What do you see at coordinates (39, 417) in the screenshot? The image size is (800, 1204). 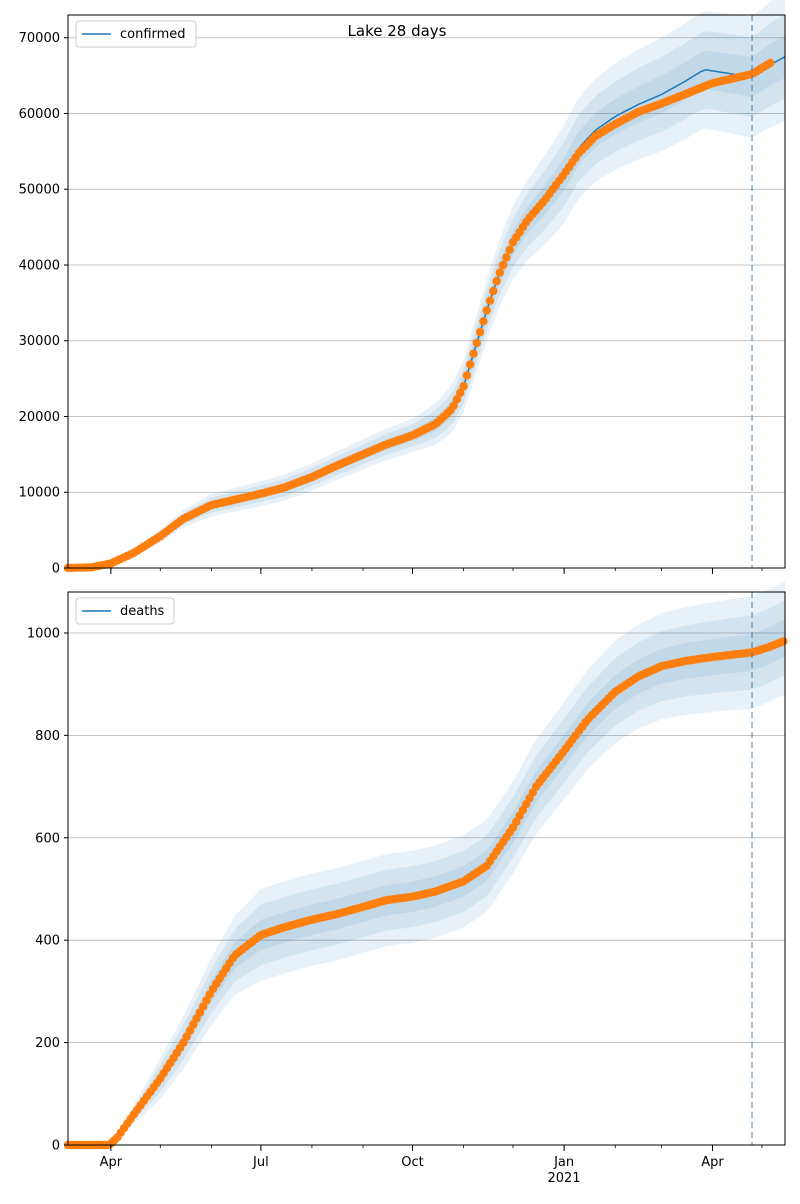 I see `y-tick-label: 20000` at bounding box center [39, 417].